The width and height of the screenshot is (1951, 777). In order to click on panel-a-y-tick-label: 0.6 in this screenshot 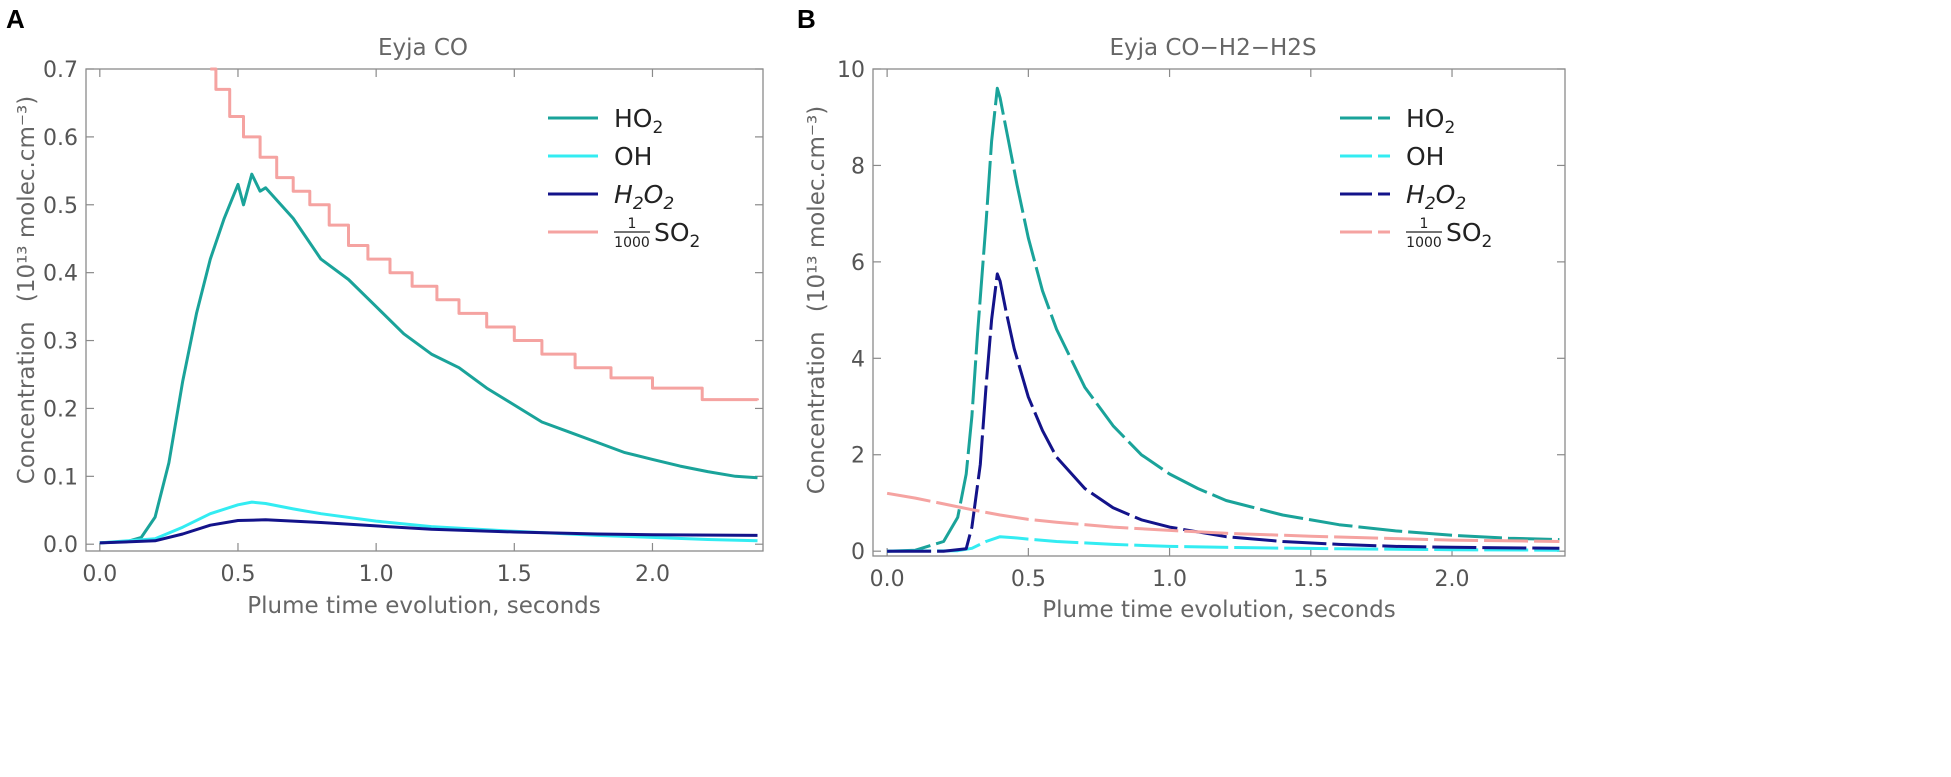, I will do `click(60, 138)`.